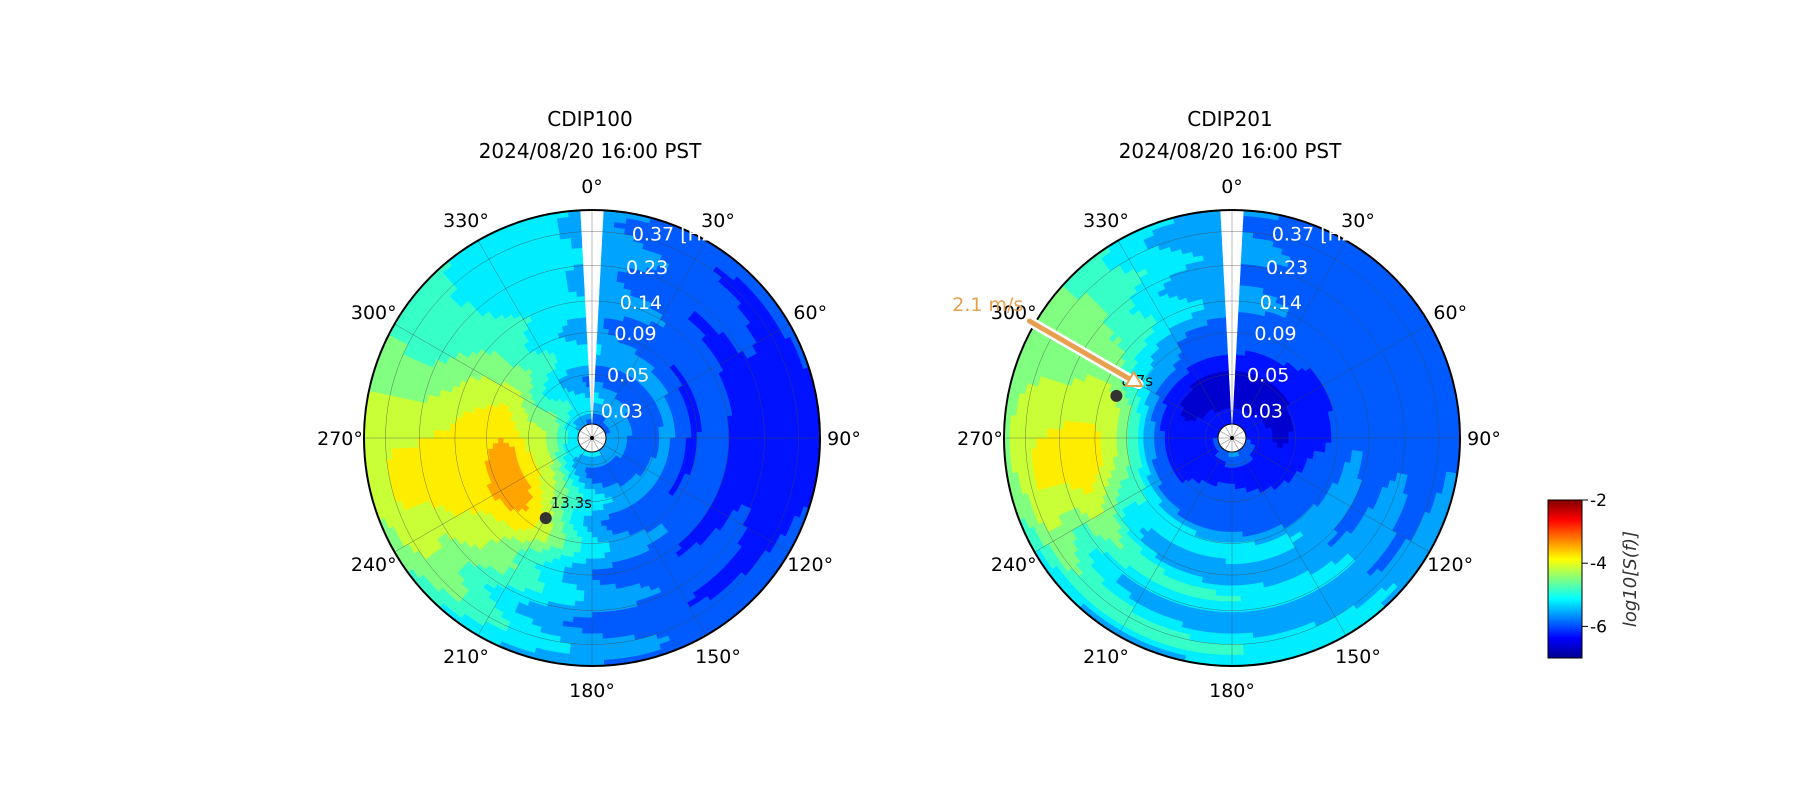 The height and width of the screenshot is (792, 1817). I want to click on radial-tick-label: 0.23, so click(647, 268).